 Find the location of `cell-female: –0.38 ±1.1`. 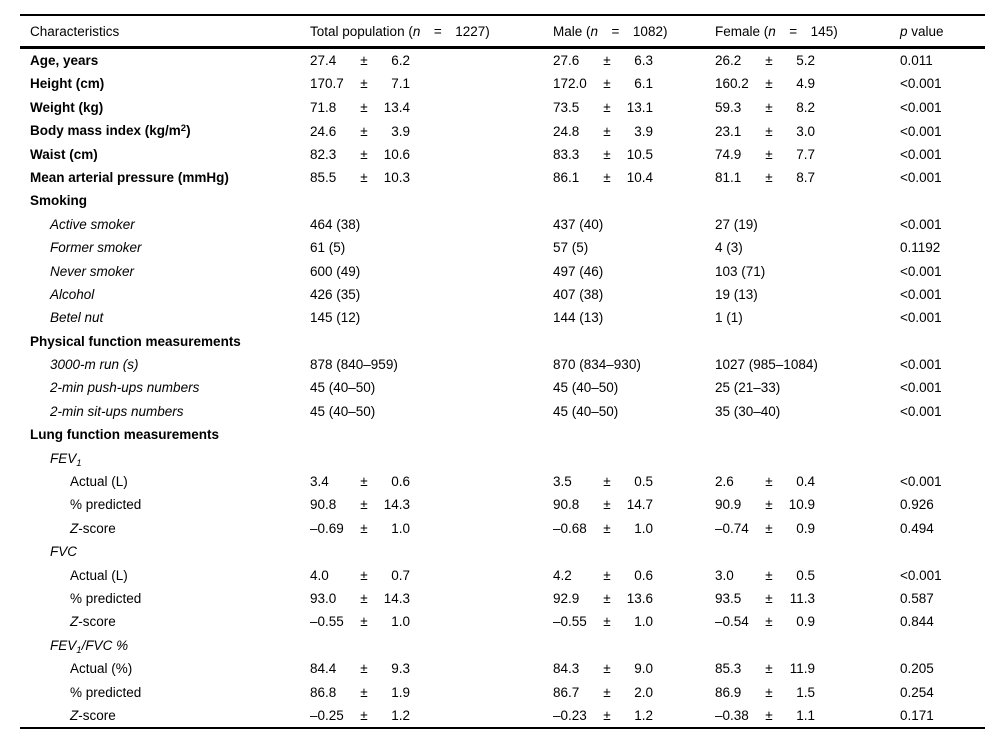

cell-female: –0.38 ±1.1 is located at coordinates (807, 715).